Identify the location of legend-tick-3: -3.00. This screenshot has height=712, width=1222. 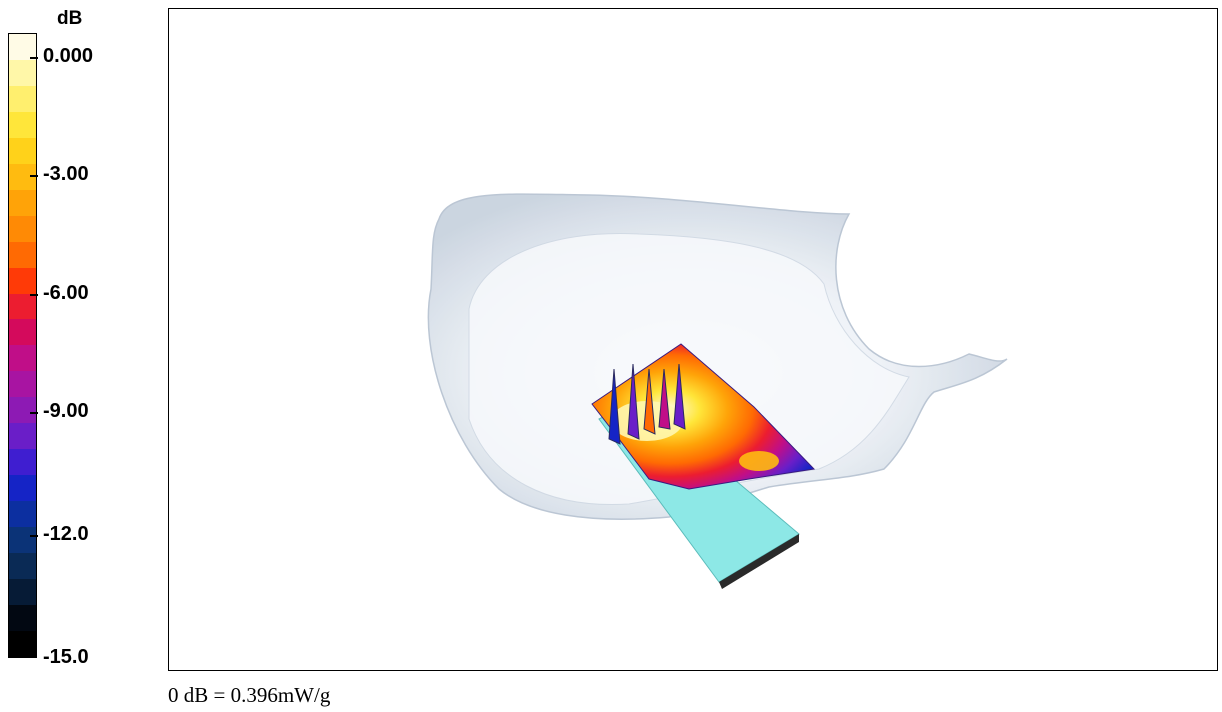
(66, 174).